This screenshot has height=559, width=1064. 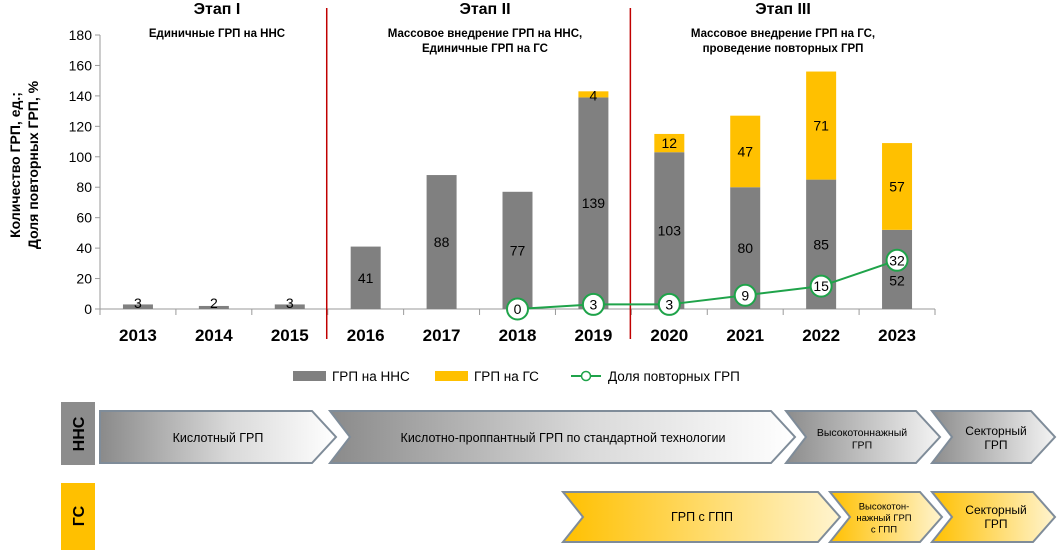 I want to click on data-label-nns: 85, so click(x=821, y=244).